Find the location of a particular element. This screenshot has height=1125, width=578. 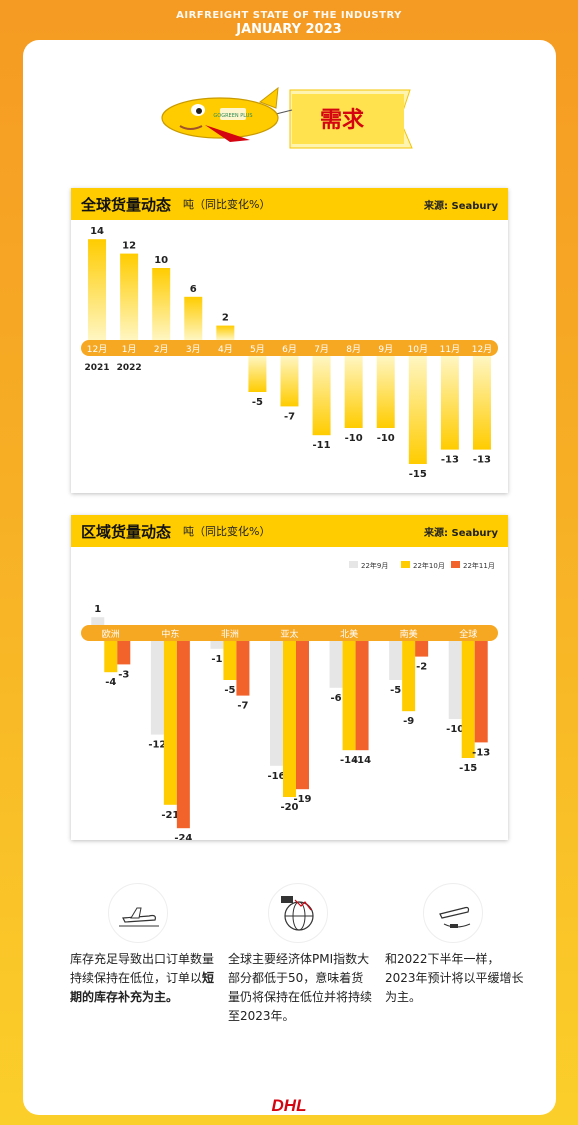

global-volume-header: 全球货量动态 吨（同比变化%） 来源: Seabury is located at coordinates (289, 204).